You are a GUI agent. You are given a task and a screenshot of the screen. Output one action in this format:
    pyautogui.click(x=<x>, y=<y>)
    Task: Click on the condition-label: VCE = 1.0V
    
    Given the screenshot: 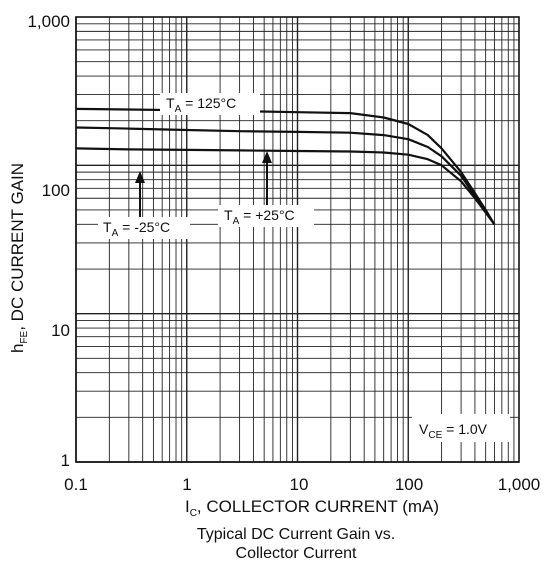 What is the action you would take?
    pyautogui.click(x=453, y=431)
    